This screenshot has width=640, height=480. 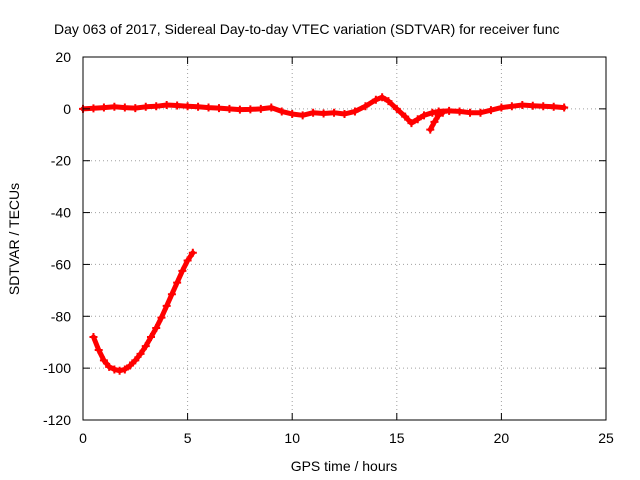 I want to click on y-tick-label: -120, so click(x=57, y=420).